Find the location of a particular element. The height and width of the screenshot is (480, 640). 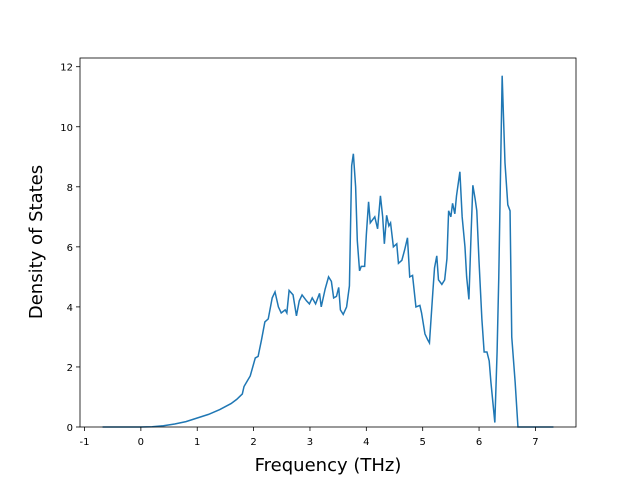

x-tick-label: 5 is located at coordinates (423, 442).